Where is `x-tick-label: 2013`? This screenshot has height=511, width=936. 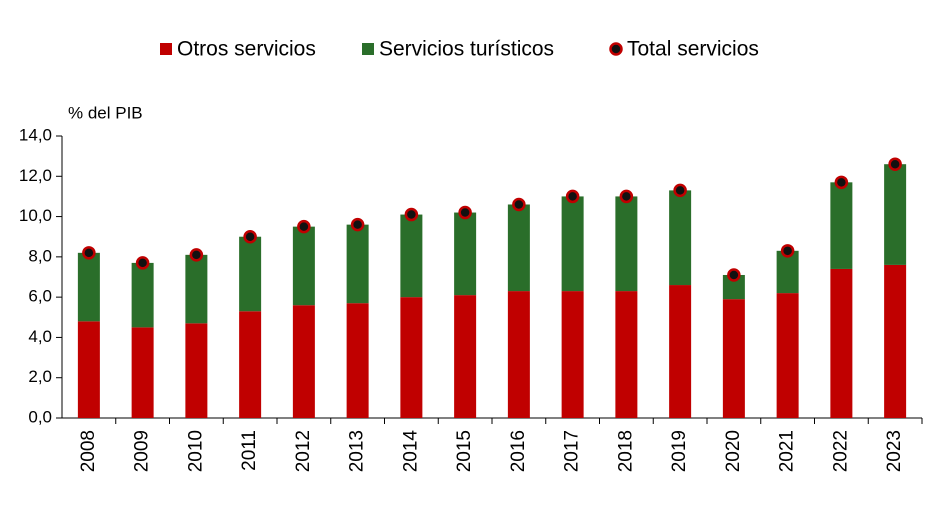 x-tick-label: 2013 is located at coordinates (357, 451).